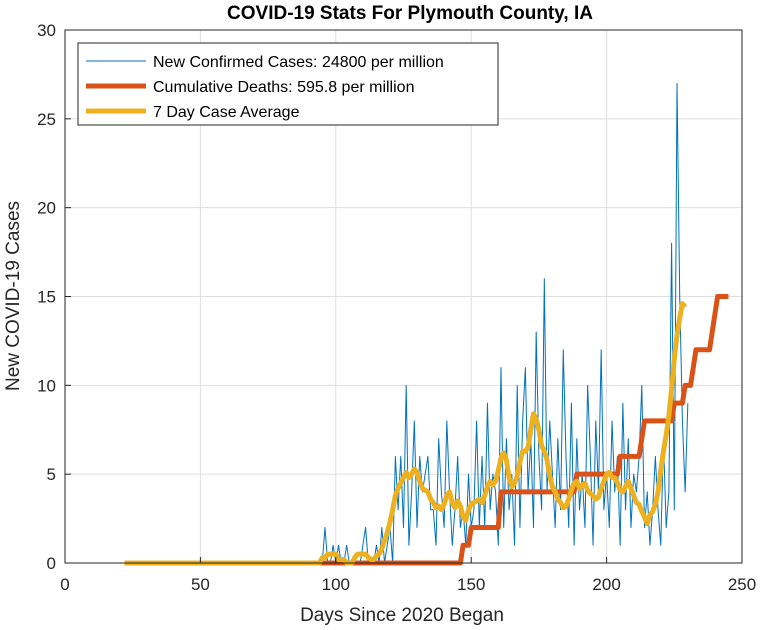 The image size is (761, 630). I want to click on legend-label-cumulative-deaths: Cumulative Deaths: 595.8 per million, so click(283, 87).